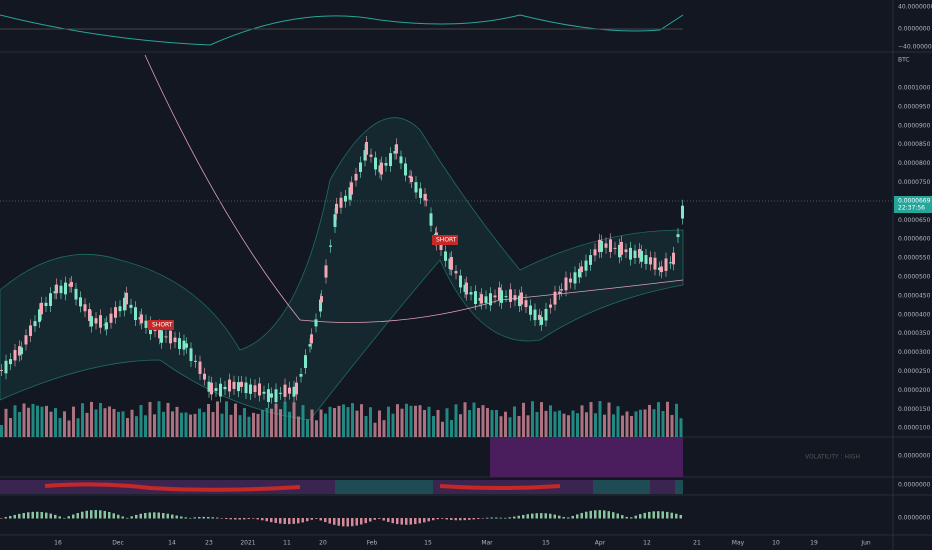  I want to click on price-axis-label: 0.0000800, so click(914, 163).